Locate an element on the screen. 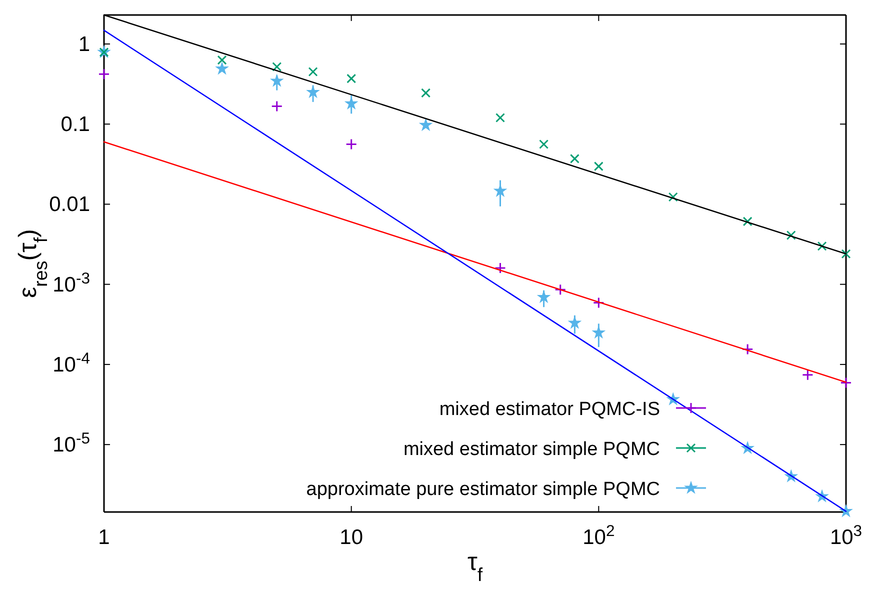  x-tick-label: 10$^{2}$ is located at coordinates (598, 535).